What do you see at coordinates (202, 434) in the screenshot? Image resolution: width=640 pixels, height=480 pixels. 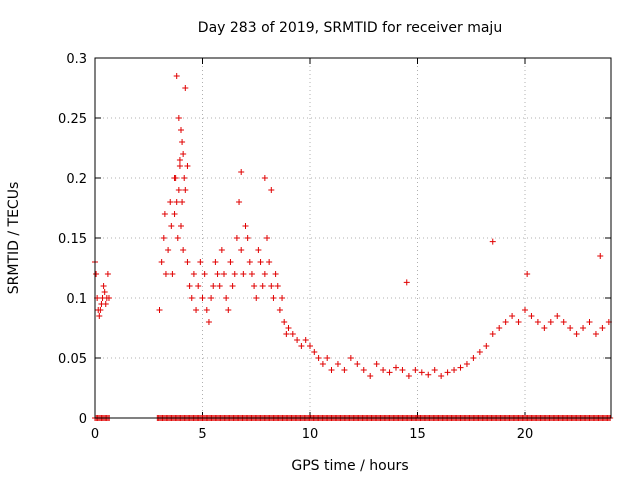 I see `x-tick-label: 5` at bounding box center [202, 434].